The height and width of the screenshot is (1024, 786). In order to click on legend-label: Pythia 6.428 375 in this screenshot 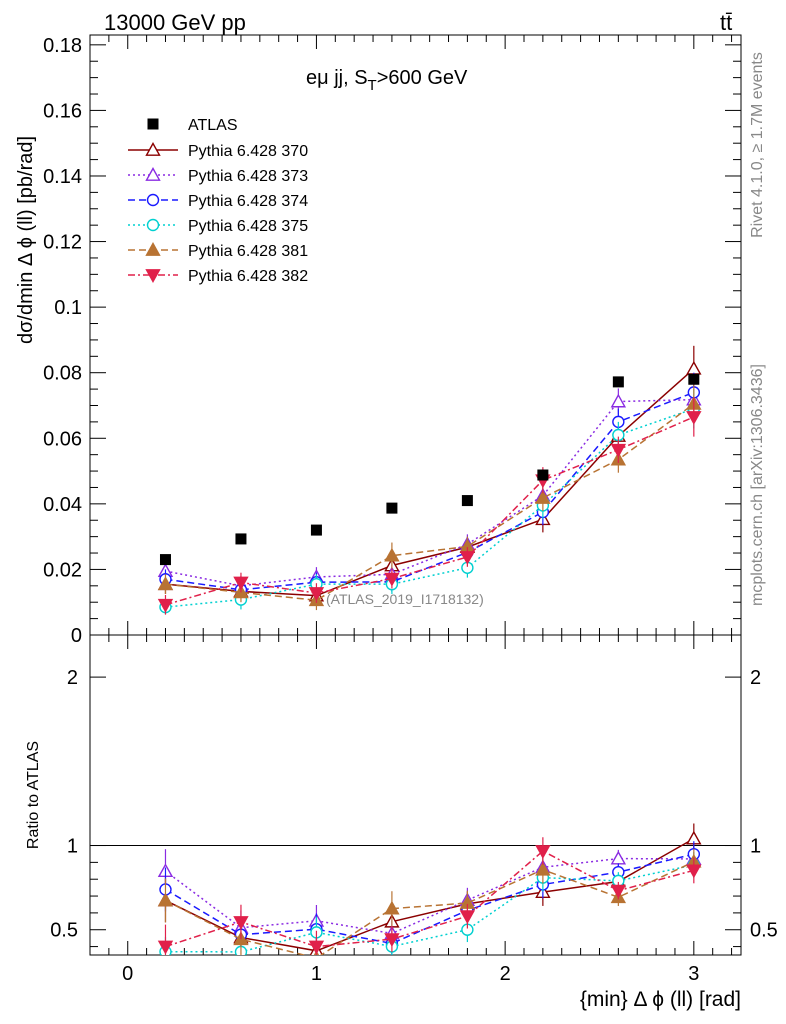, I will do `click(248, 226)`.